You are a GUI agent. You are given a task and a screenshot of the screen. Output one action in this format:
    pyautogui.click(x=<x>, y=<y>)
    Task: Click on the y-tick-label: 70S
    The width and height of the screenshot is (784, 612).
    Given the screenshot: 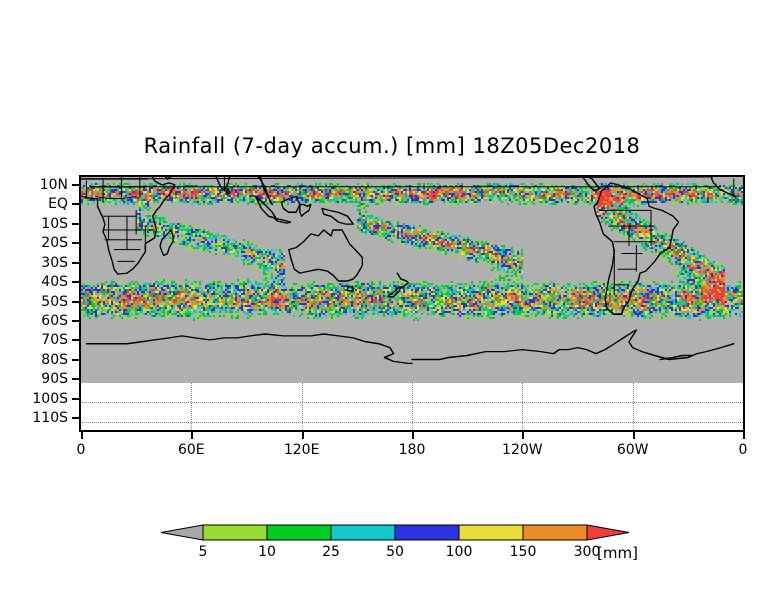 What is the action you would take?
    pyautogui.click(x=54, y=340)
    